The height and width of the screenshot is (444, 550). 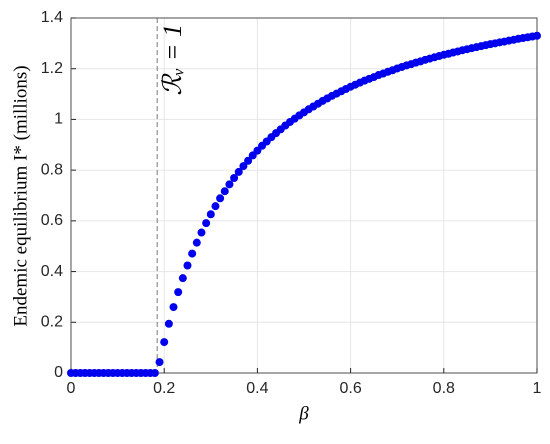 What do you see at coordinates (20, 195) in the screenshot?
I see `y-axis-label: Endemic equilibrium I* (millions)` at bounding box center [20, 195].